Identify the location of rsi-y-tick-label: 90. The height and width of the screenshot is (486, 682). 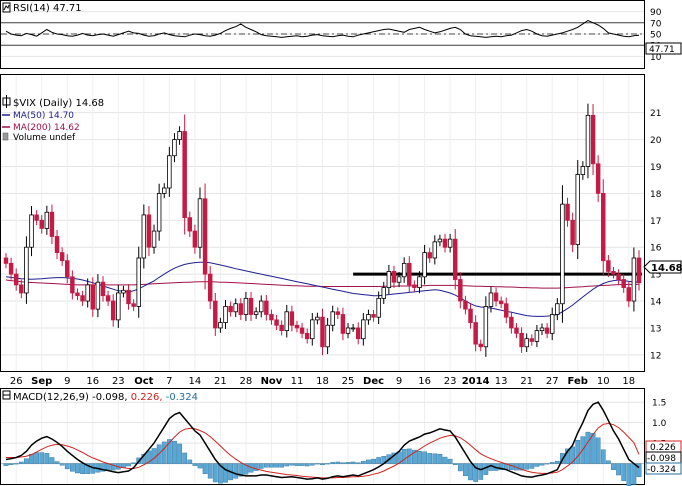
(656, 13).